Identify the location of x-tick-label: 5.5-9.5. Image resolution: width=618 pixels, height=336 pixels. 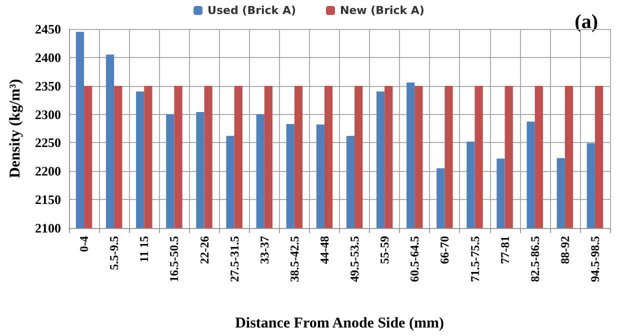
(114, 253).